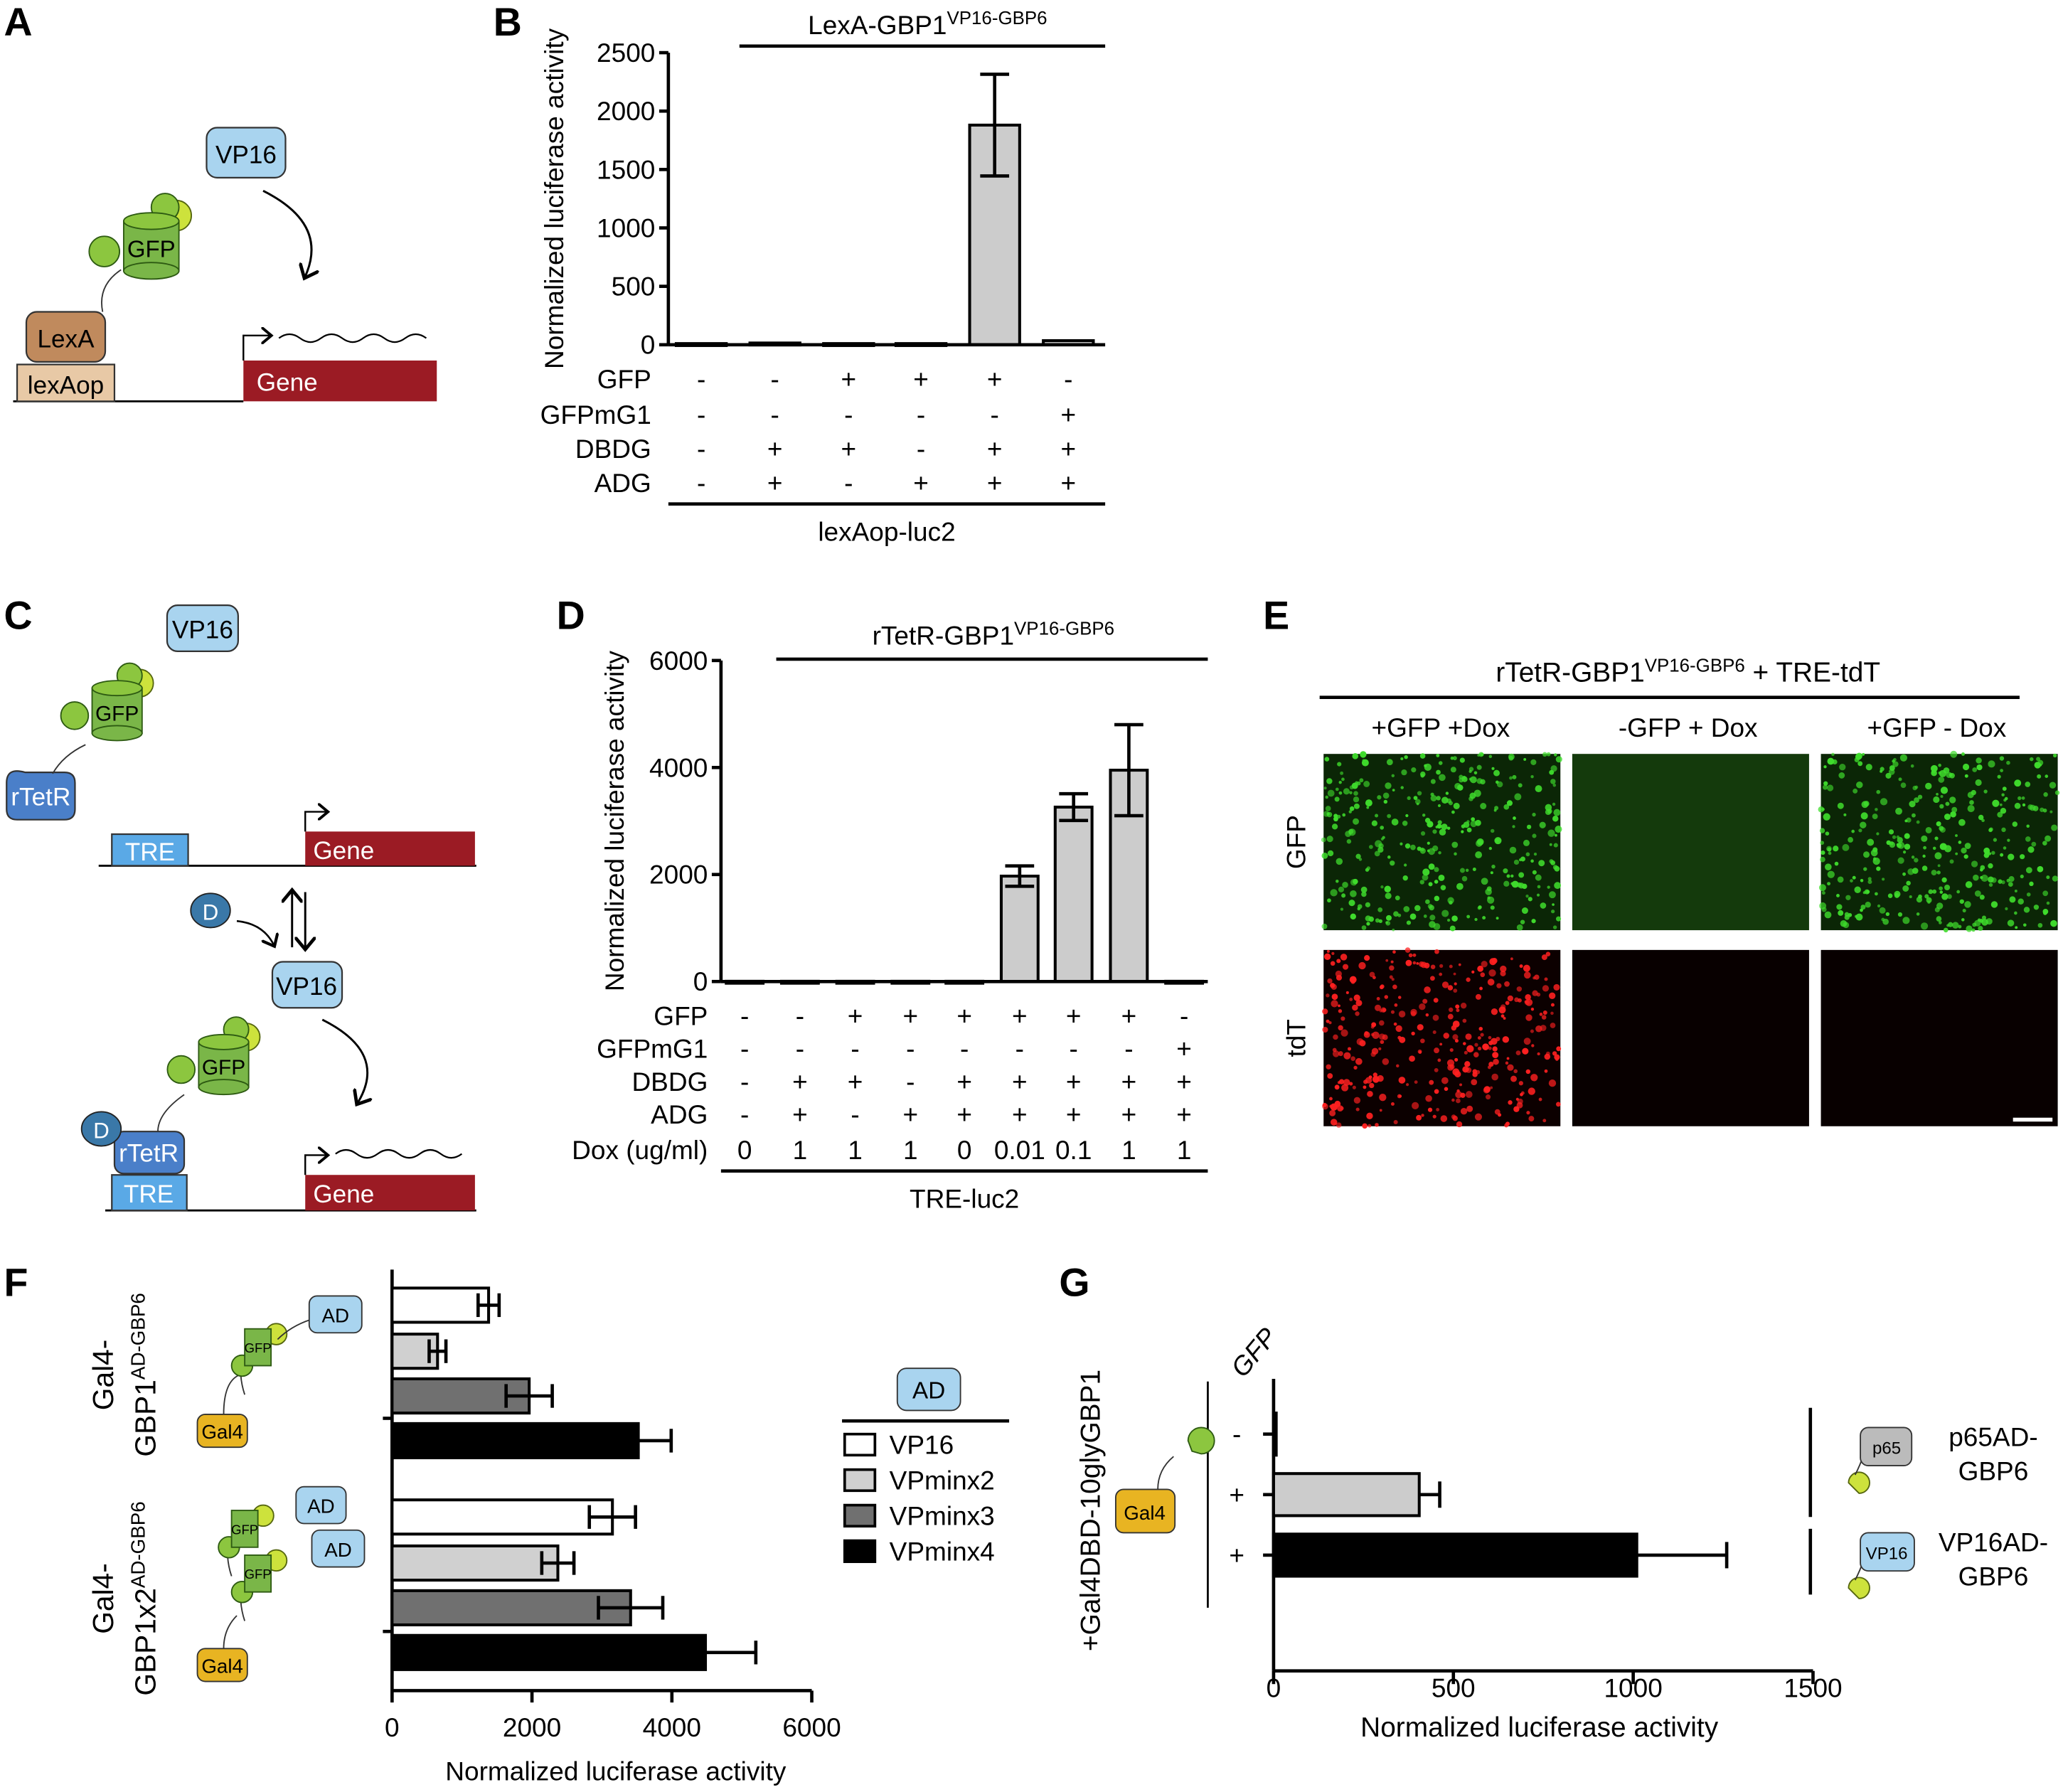  What do you see at coordinates (1688, 672) in the screenshot?
I see `panel-e-title: rTetR-GBP1VP16-GBP6 + TRE-tdT` at bounding box center [1688, 672].